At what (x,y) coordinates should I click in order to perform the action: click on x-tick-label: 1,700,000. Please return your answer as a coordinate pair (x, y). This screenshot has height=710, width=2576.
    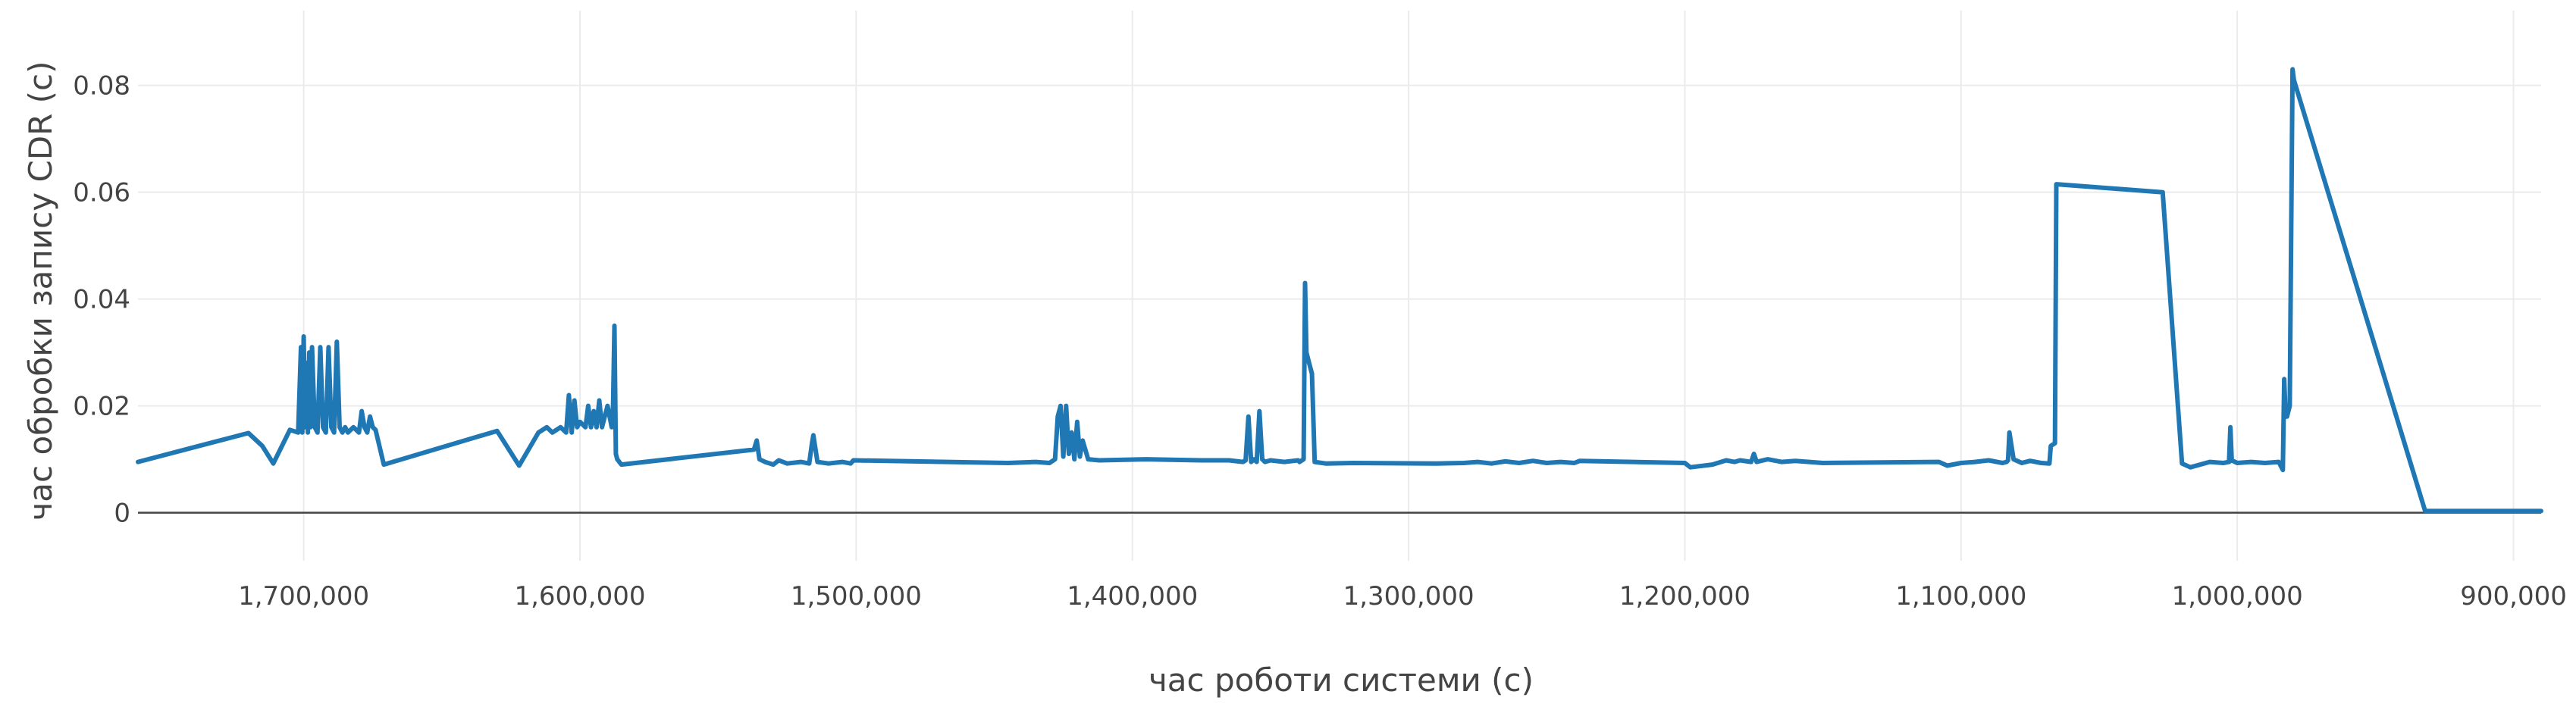
    Looking at the image, I should click on (303, 596).